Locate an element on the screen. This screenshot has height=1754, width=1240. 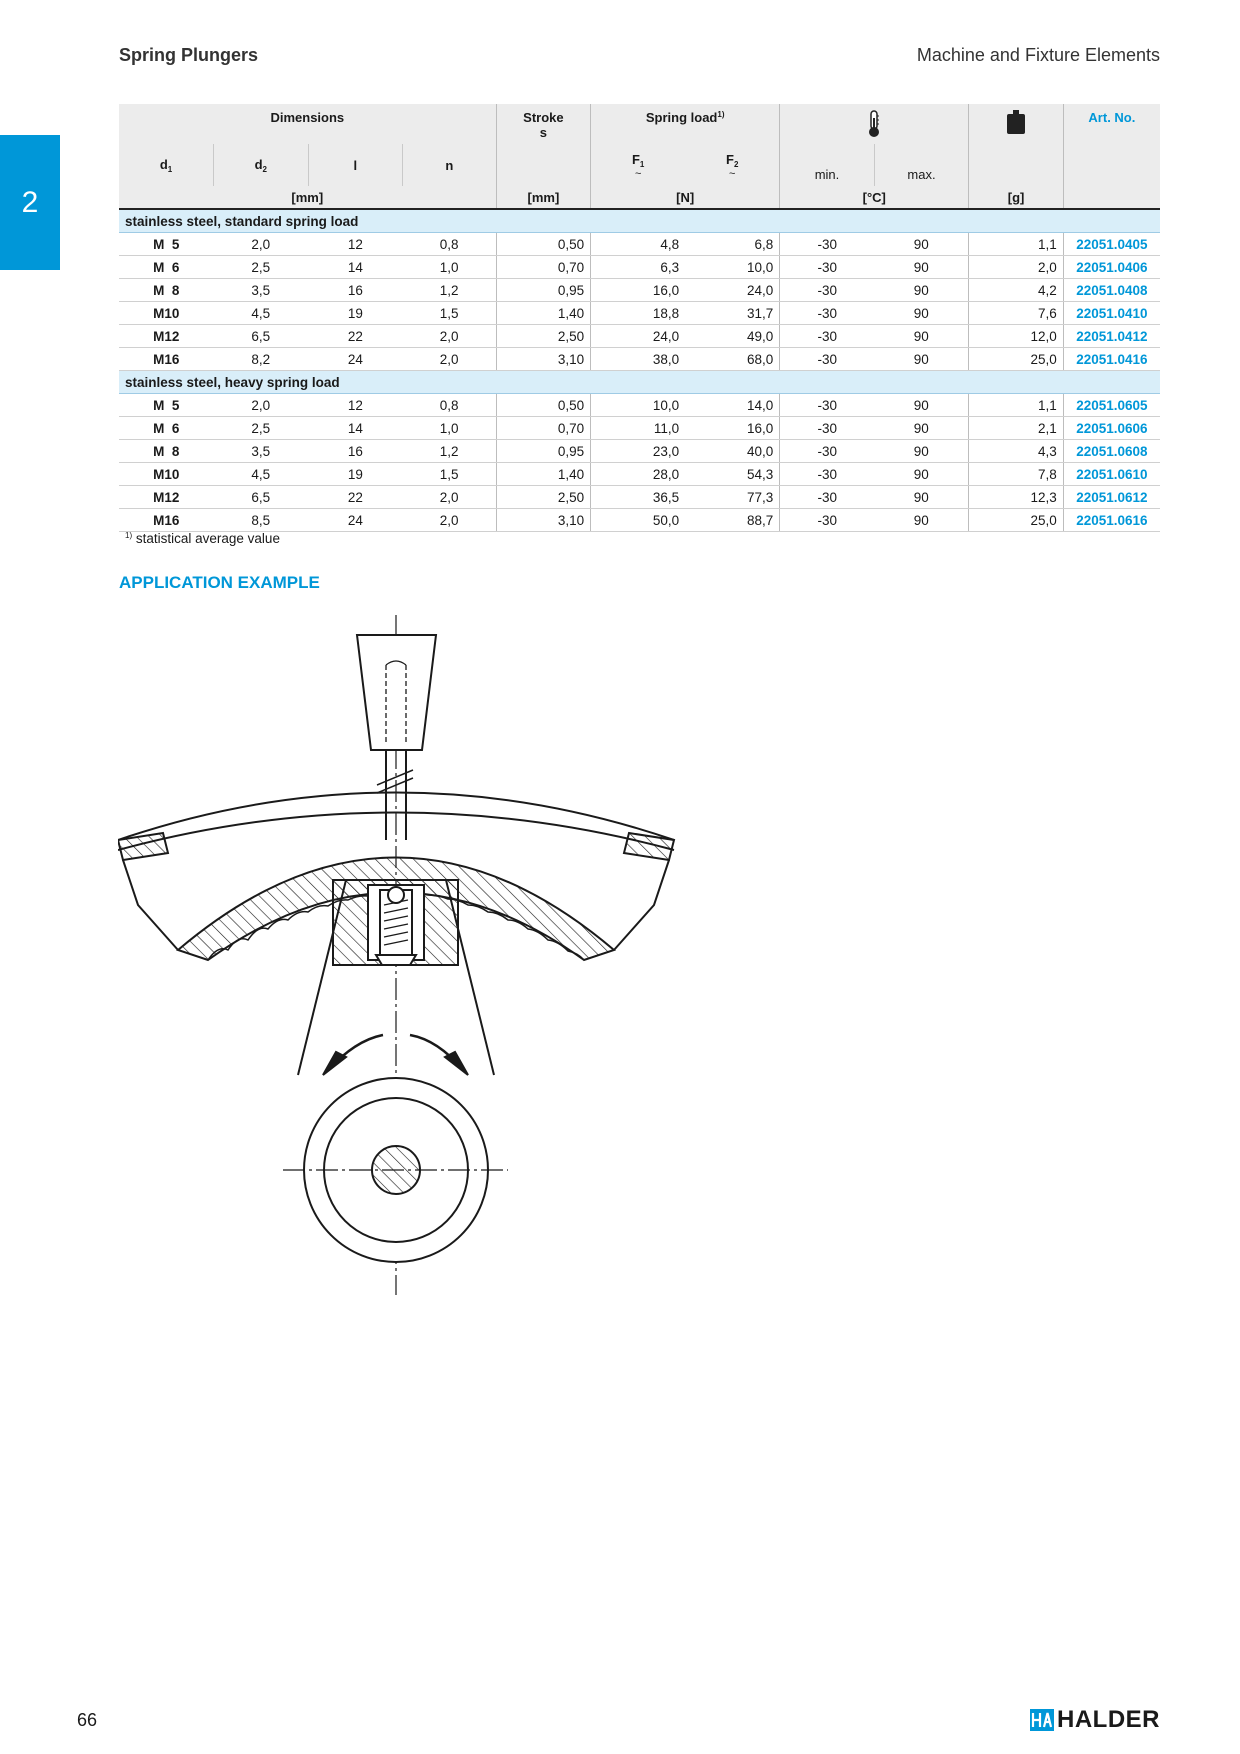
art-no-header: Art. No. is located at coordinates (1111, 124).